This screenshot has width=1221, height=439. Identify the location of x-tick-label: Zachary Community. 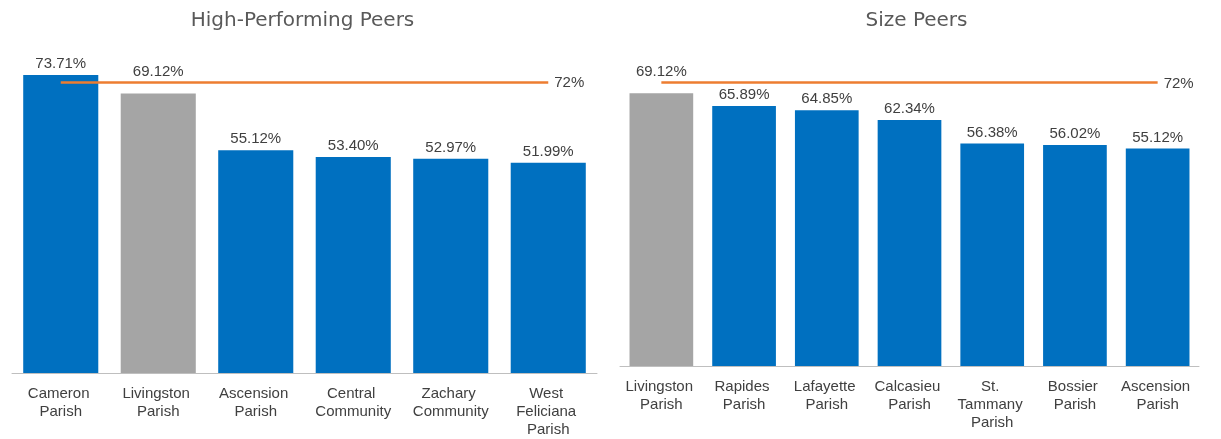
(451, 401).